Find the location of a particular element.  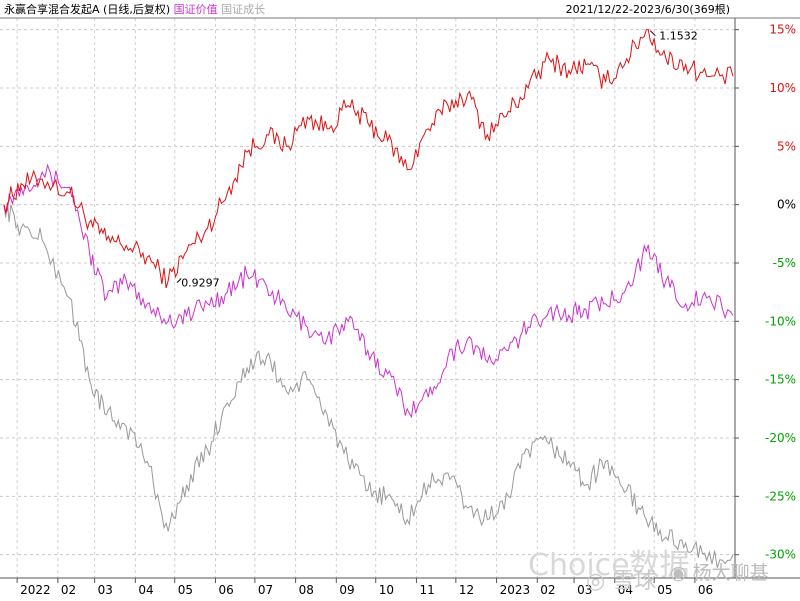

fund-name: 永赢合享混合发起A is located at coordinates (52, 9).